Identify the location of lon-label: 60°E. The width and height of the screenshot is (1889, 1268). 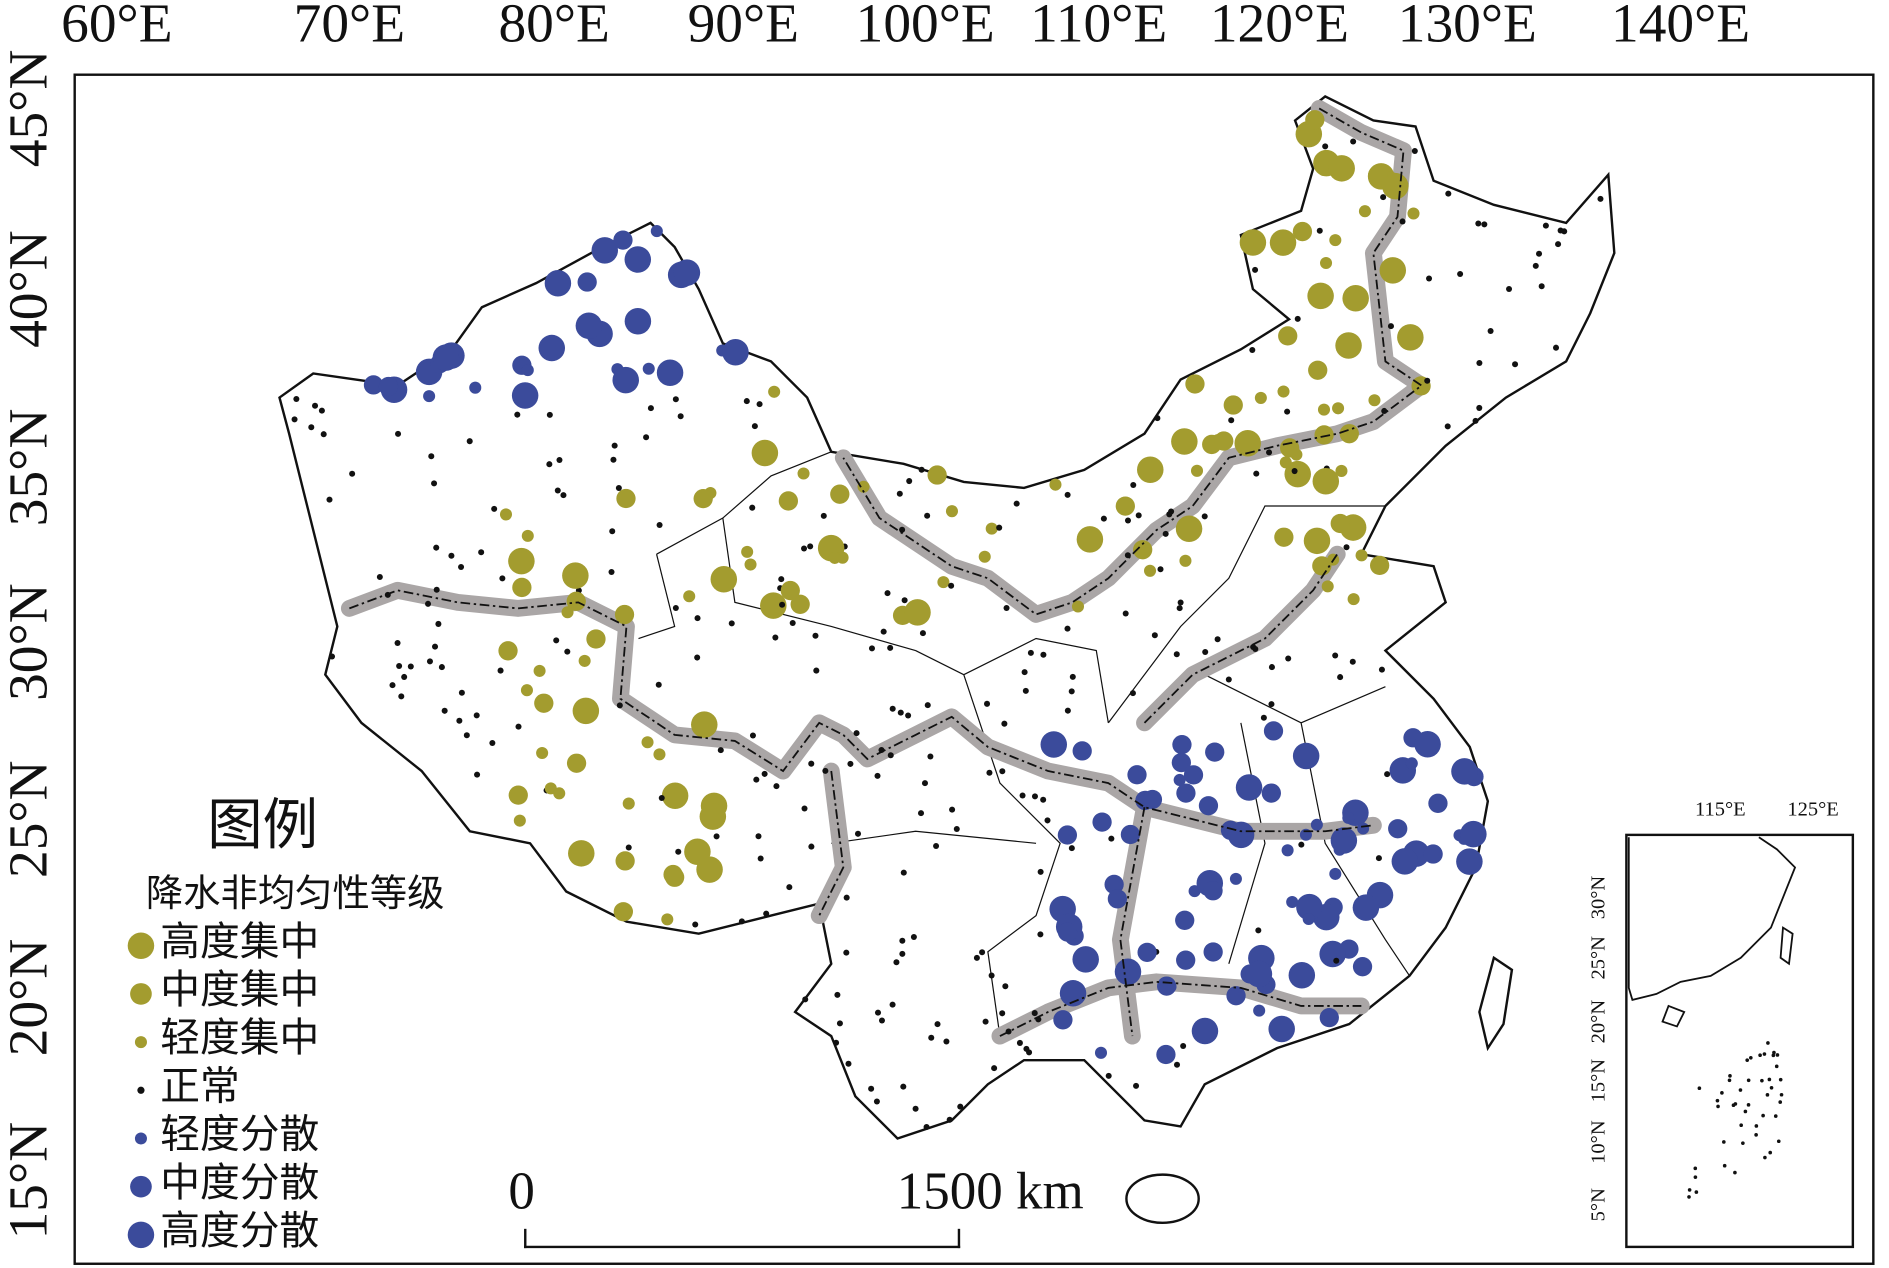
(116, 27).